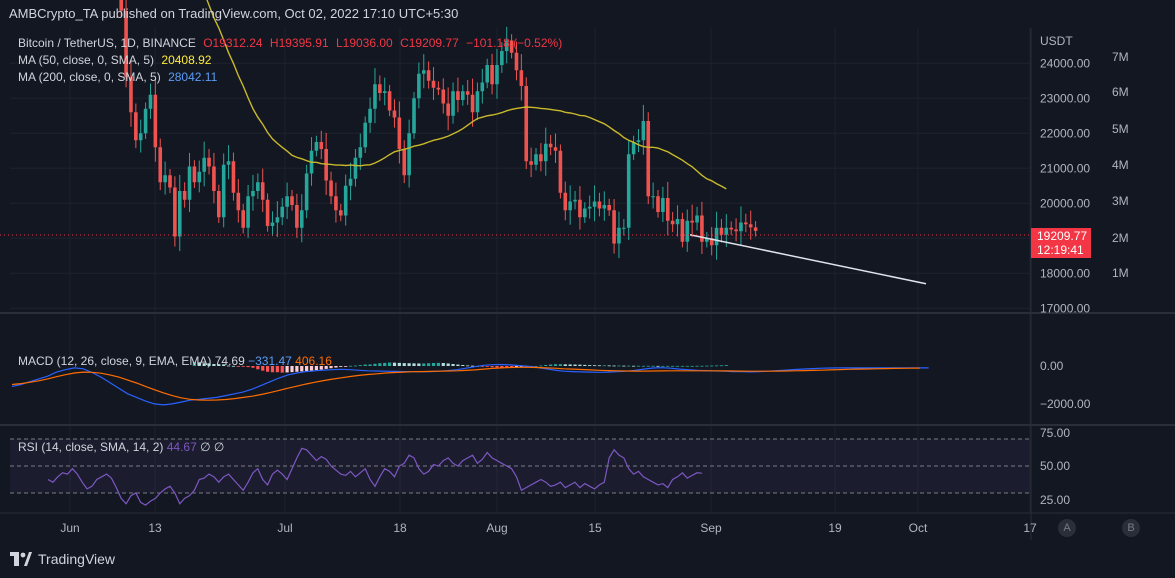 The image size is (1175, 578). What do you see at coordinates (107, 43) in the screenshot?
I see `symbol-name: Bitcoin / TetherUS, 1D, BINANCE` at bounding box center [107, 43].